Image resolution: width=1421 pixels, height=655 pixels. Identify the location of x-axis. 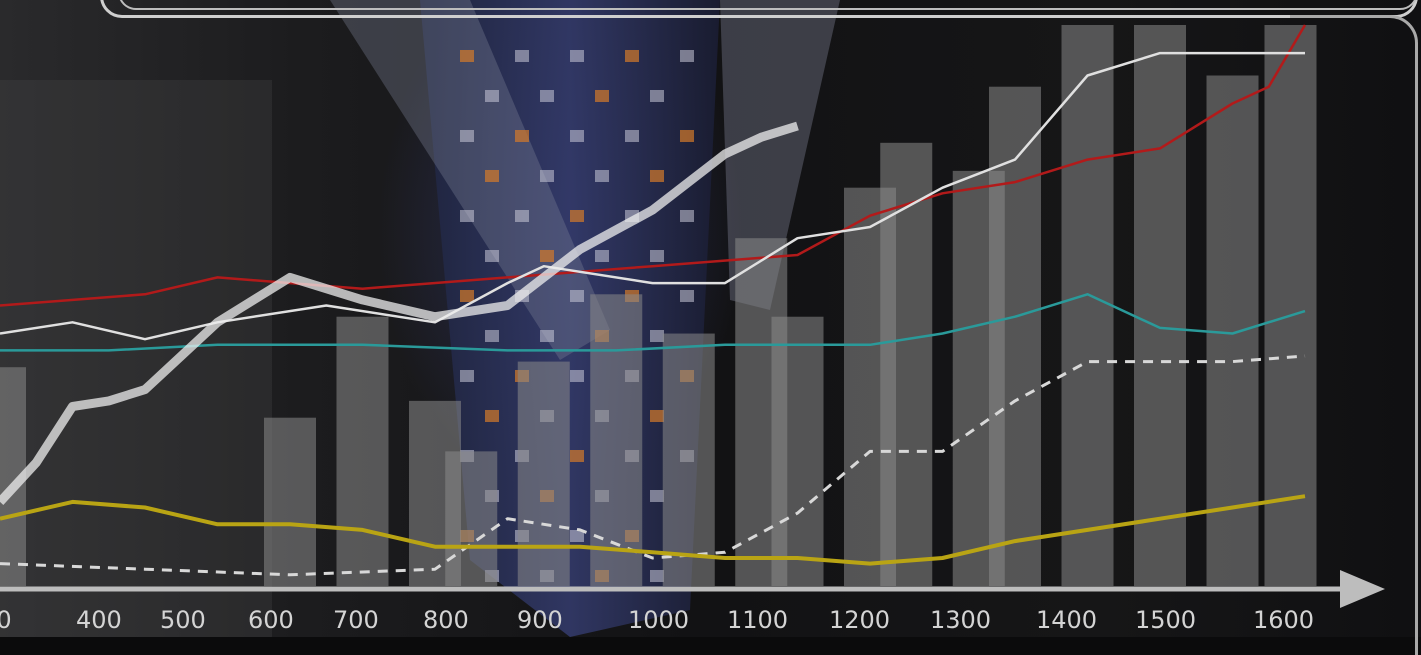
(692, 589).